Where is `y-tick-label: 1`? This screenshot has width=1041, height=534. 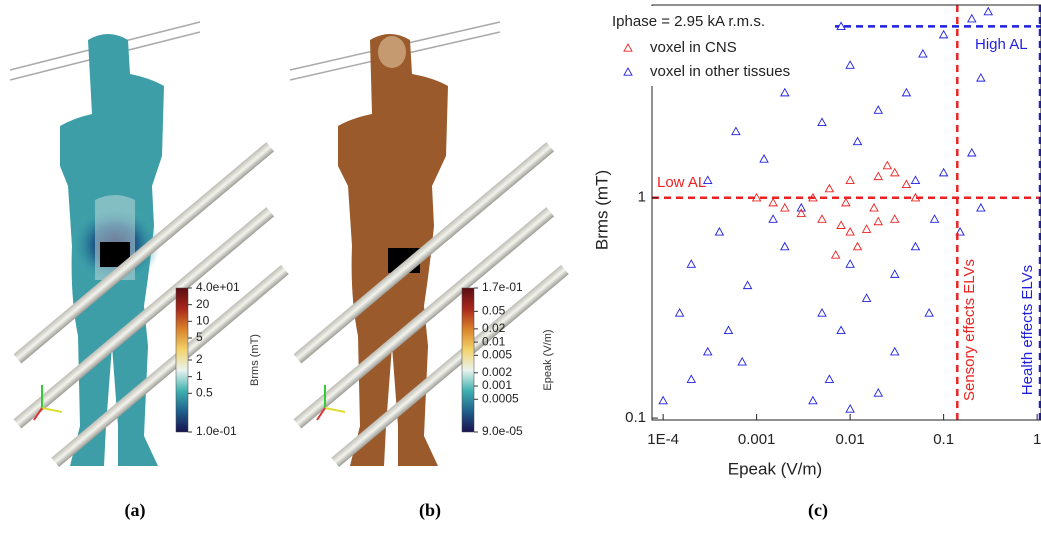
y-tick-label: 1 is located at coordinates (642, 197).